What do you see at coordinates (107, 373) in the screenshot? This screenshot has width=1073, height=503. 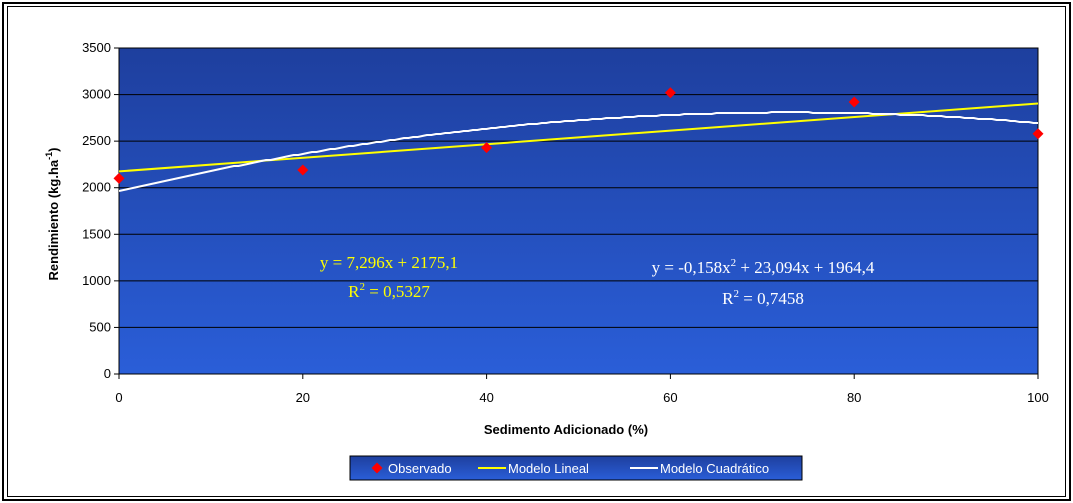 I see `y-tick-label: 0` at bounding box center [107, 373].